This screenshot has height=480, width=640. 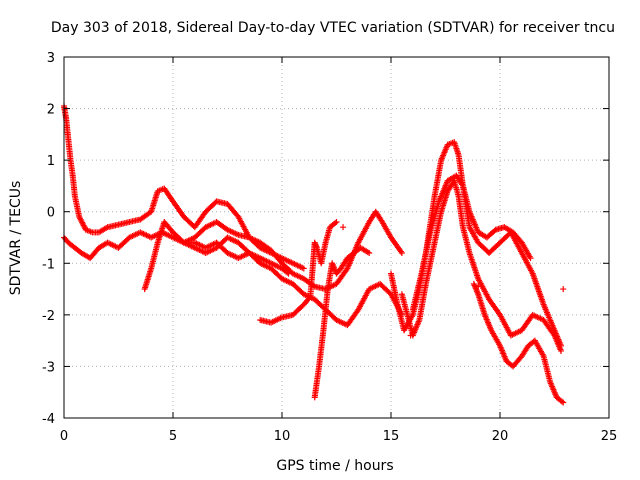 What do you see at coordinates (298, 272) in the screenshot?
I see `series-track-e` at bounding box center [298, 272].